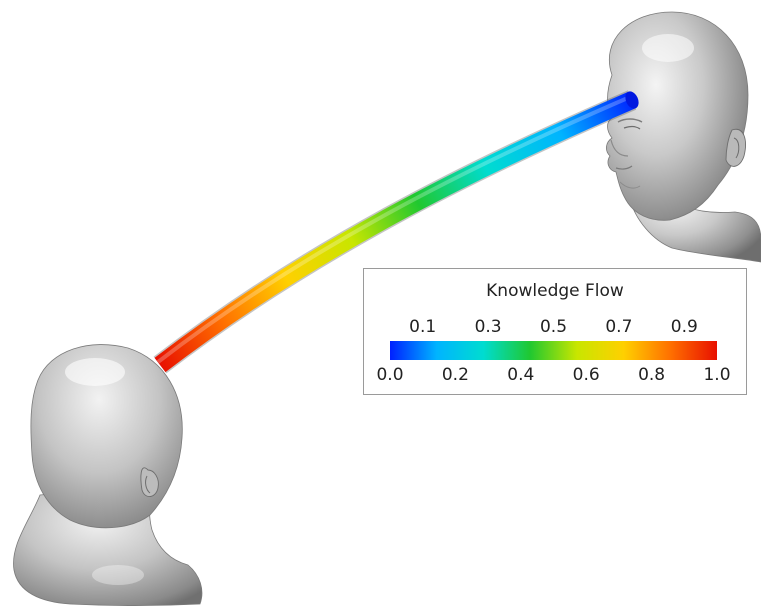  I want to click on lower-tick-label: 0.6, so click(586, 375).